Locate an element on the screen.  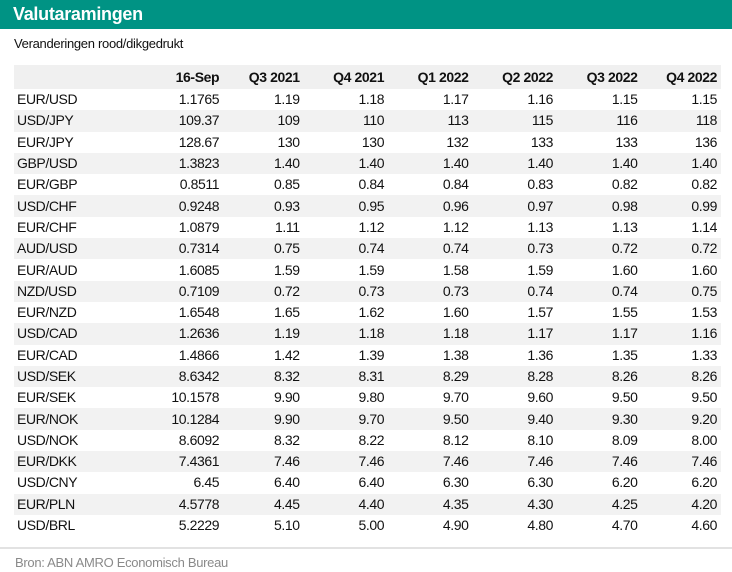
rate-cell: 1.33 is located at coordinates (704, 354).